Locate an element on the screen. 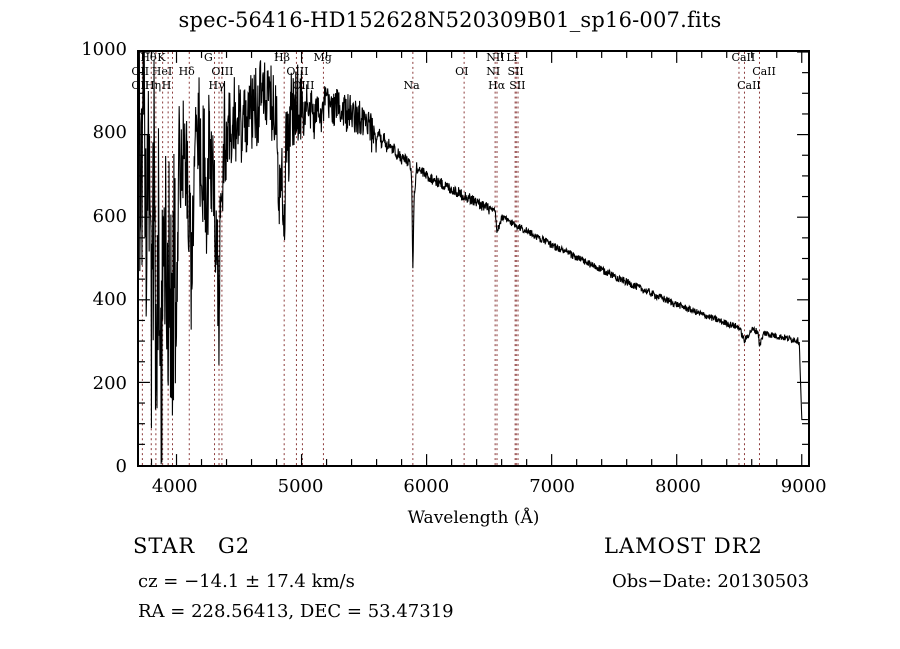 This screenshot has height=649, width=900. line-label-NI-6548: NI is located at coordinates (493, 71).